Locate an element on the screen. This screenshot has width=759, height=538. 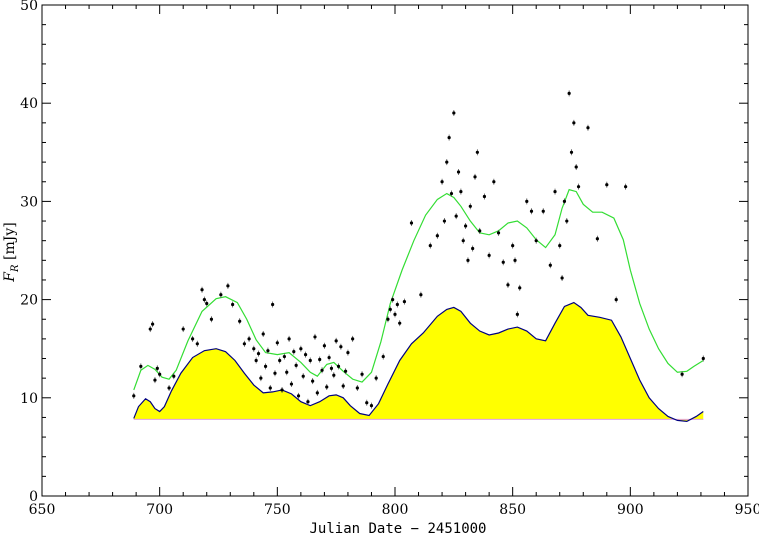
x-tick-label: 650 is located at coordinates (42, 510).